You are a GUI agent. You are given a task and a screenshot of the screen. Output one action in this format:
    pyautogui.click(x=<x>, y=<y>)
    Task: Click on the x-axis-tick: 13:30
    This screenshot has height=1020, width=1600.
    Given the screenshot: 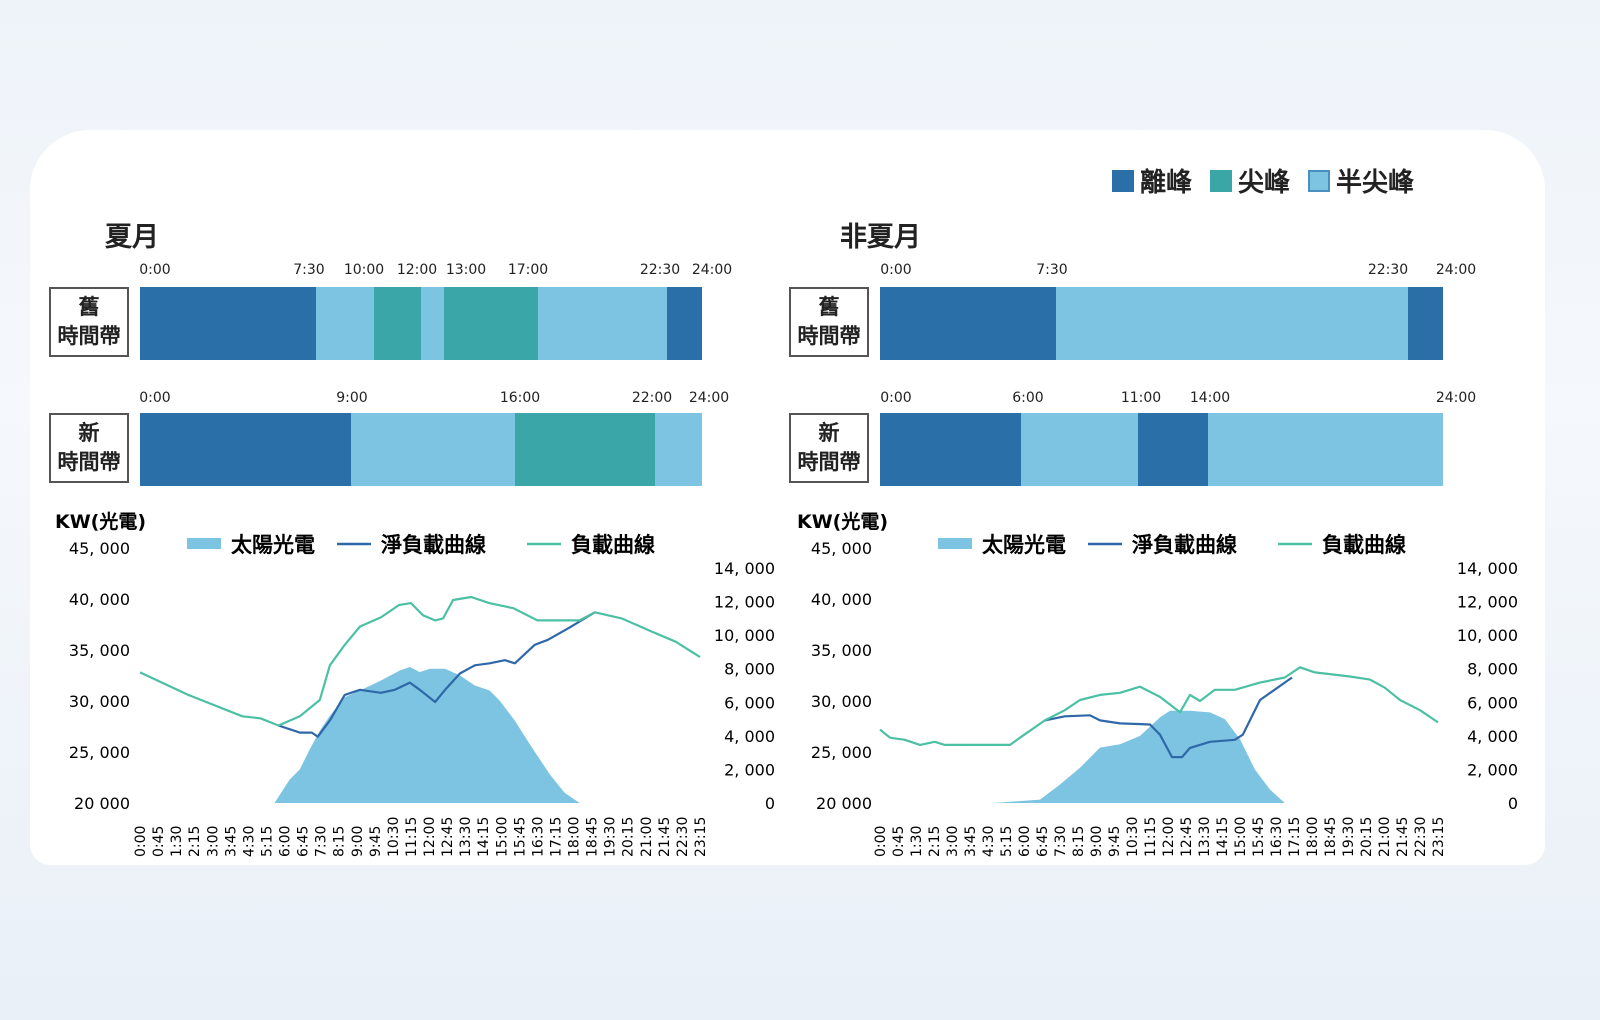 What is the action you would take?
    pyautogui.click(x=1205, y=837)
    